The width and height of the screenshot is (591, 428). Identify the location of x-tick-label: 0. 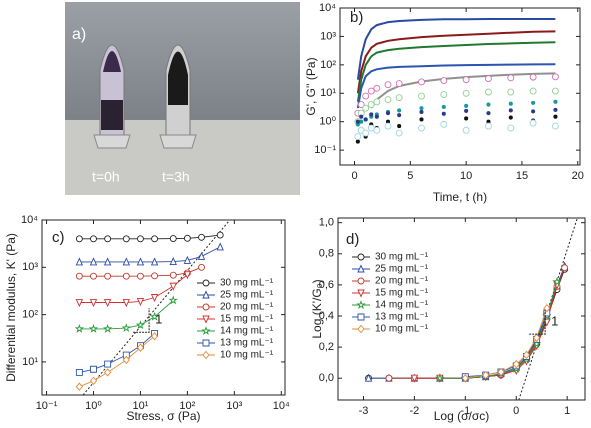
(354, 176).